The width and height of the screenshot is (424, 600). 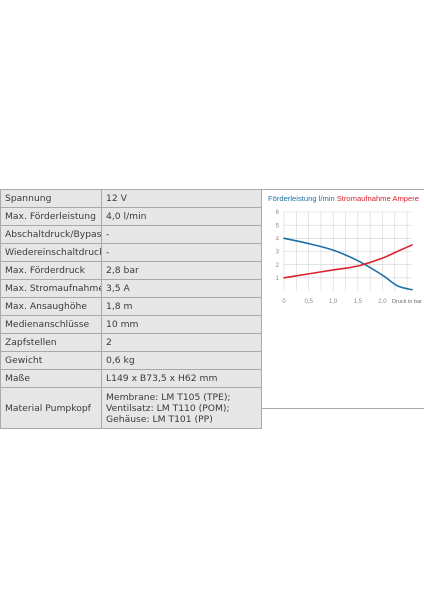 I want to click on x-tick-label: 2,0, so click(x=382, y=302).